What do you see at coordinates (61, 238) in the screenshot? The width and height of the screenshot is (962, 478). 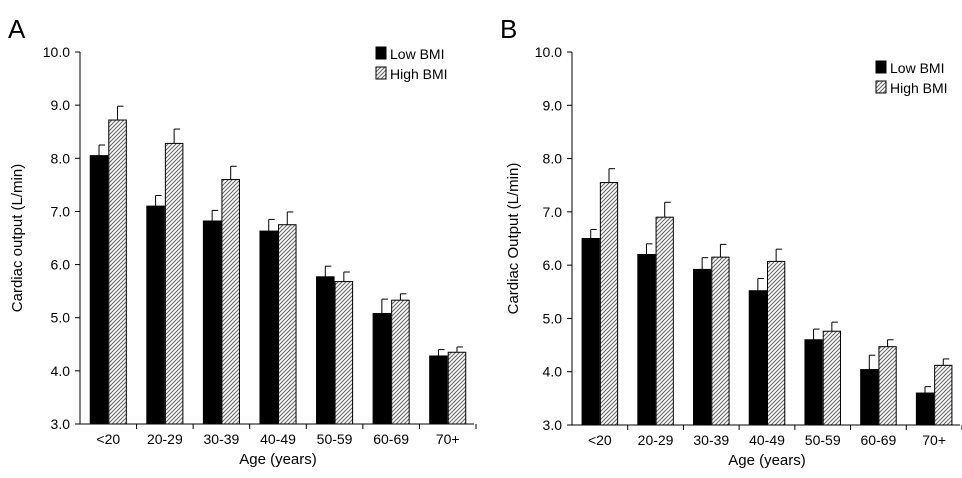 I see `y-axis-ticks-a: 3.0 4.0 5.0 6.0 7.0 8.0 9.0 10.0` at bounding box center [61, 238].